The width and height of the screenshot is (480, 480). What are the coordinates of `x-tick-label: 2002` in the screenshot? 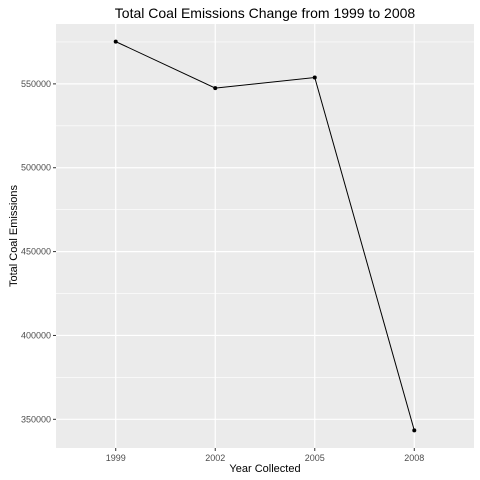 It's located at (215, 458).